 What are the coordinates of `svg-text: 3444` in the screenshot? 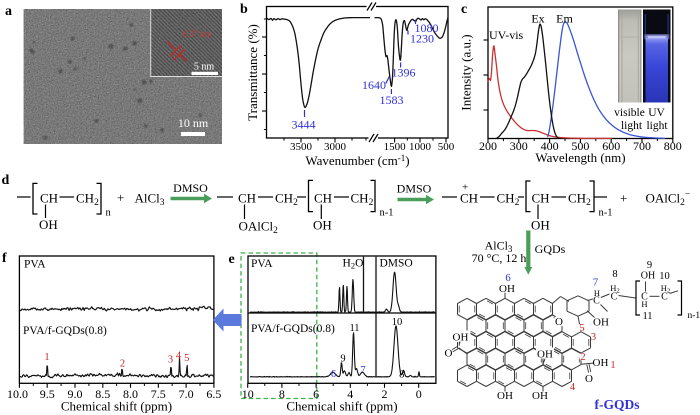 It's located at (304, 125).